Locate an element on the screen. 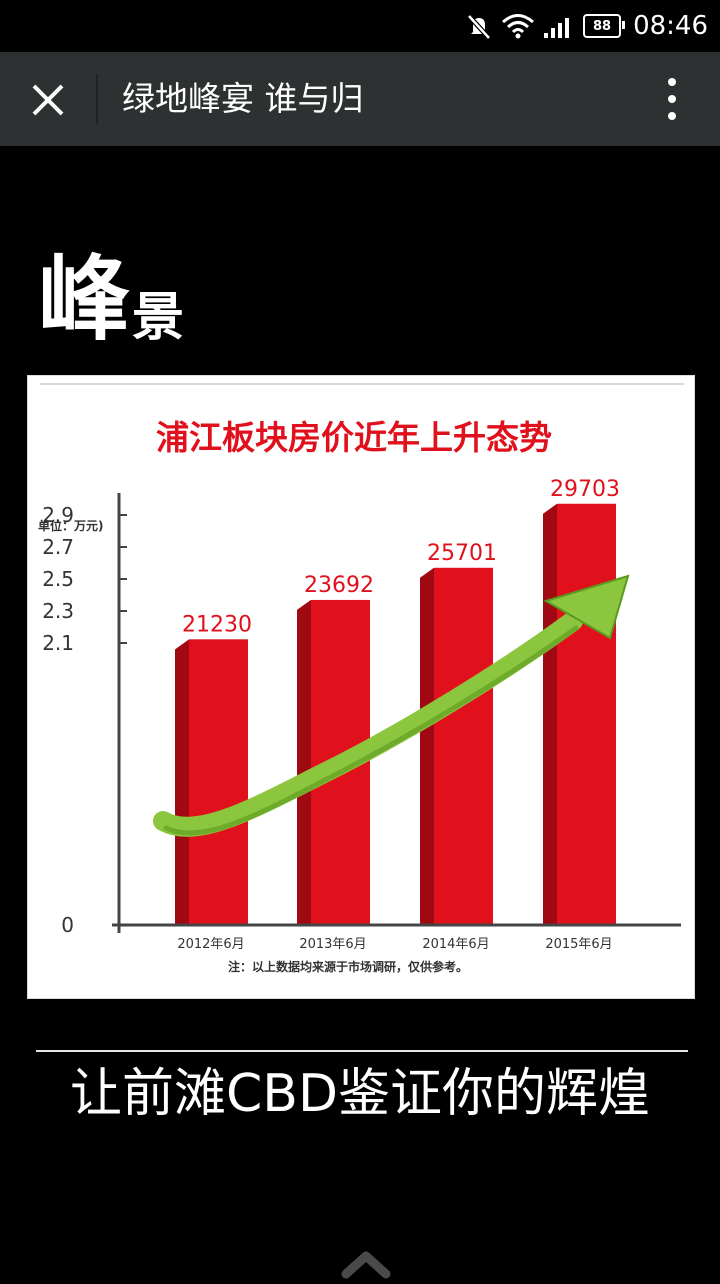 Image resolution: width=720 pixels, height=1284 pixels. status-bar: 88 08:46 is located at coordinates (360, 26).